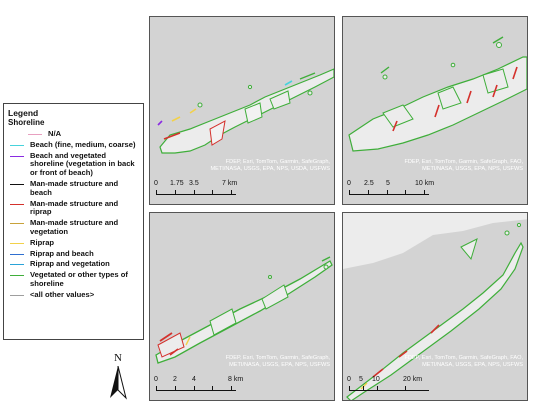  Describe the element at coordinates (70, 264) in the screenshot. I see `legend-item-label: Riprap and vegetation` at that location.